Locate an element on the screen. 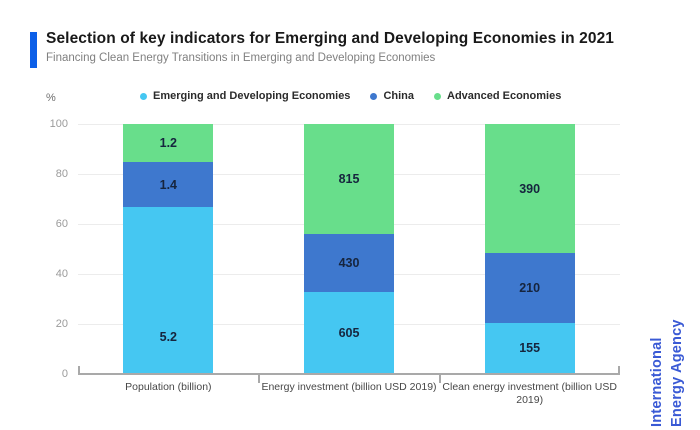 The width and height of the screenshot is (700, 430). iea-brand-vertical-text: International Energy Agency is located at coordinates (667, 356).